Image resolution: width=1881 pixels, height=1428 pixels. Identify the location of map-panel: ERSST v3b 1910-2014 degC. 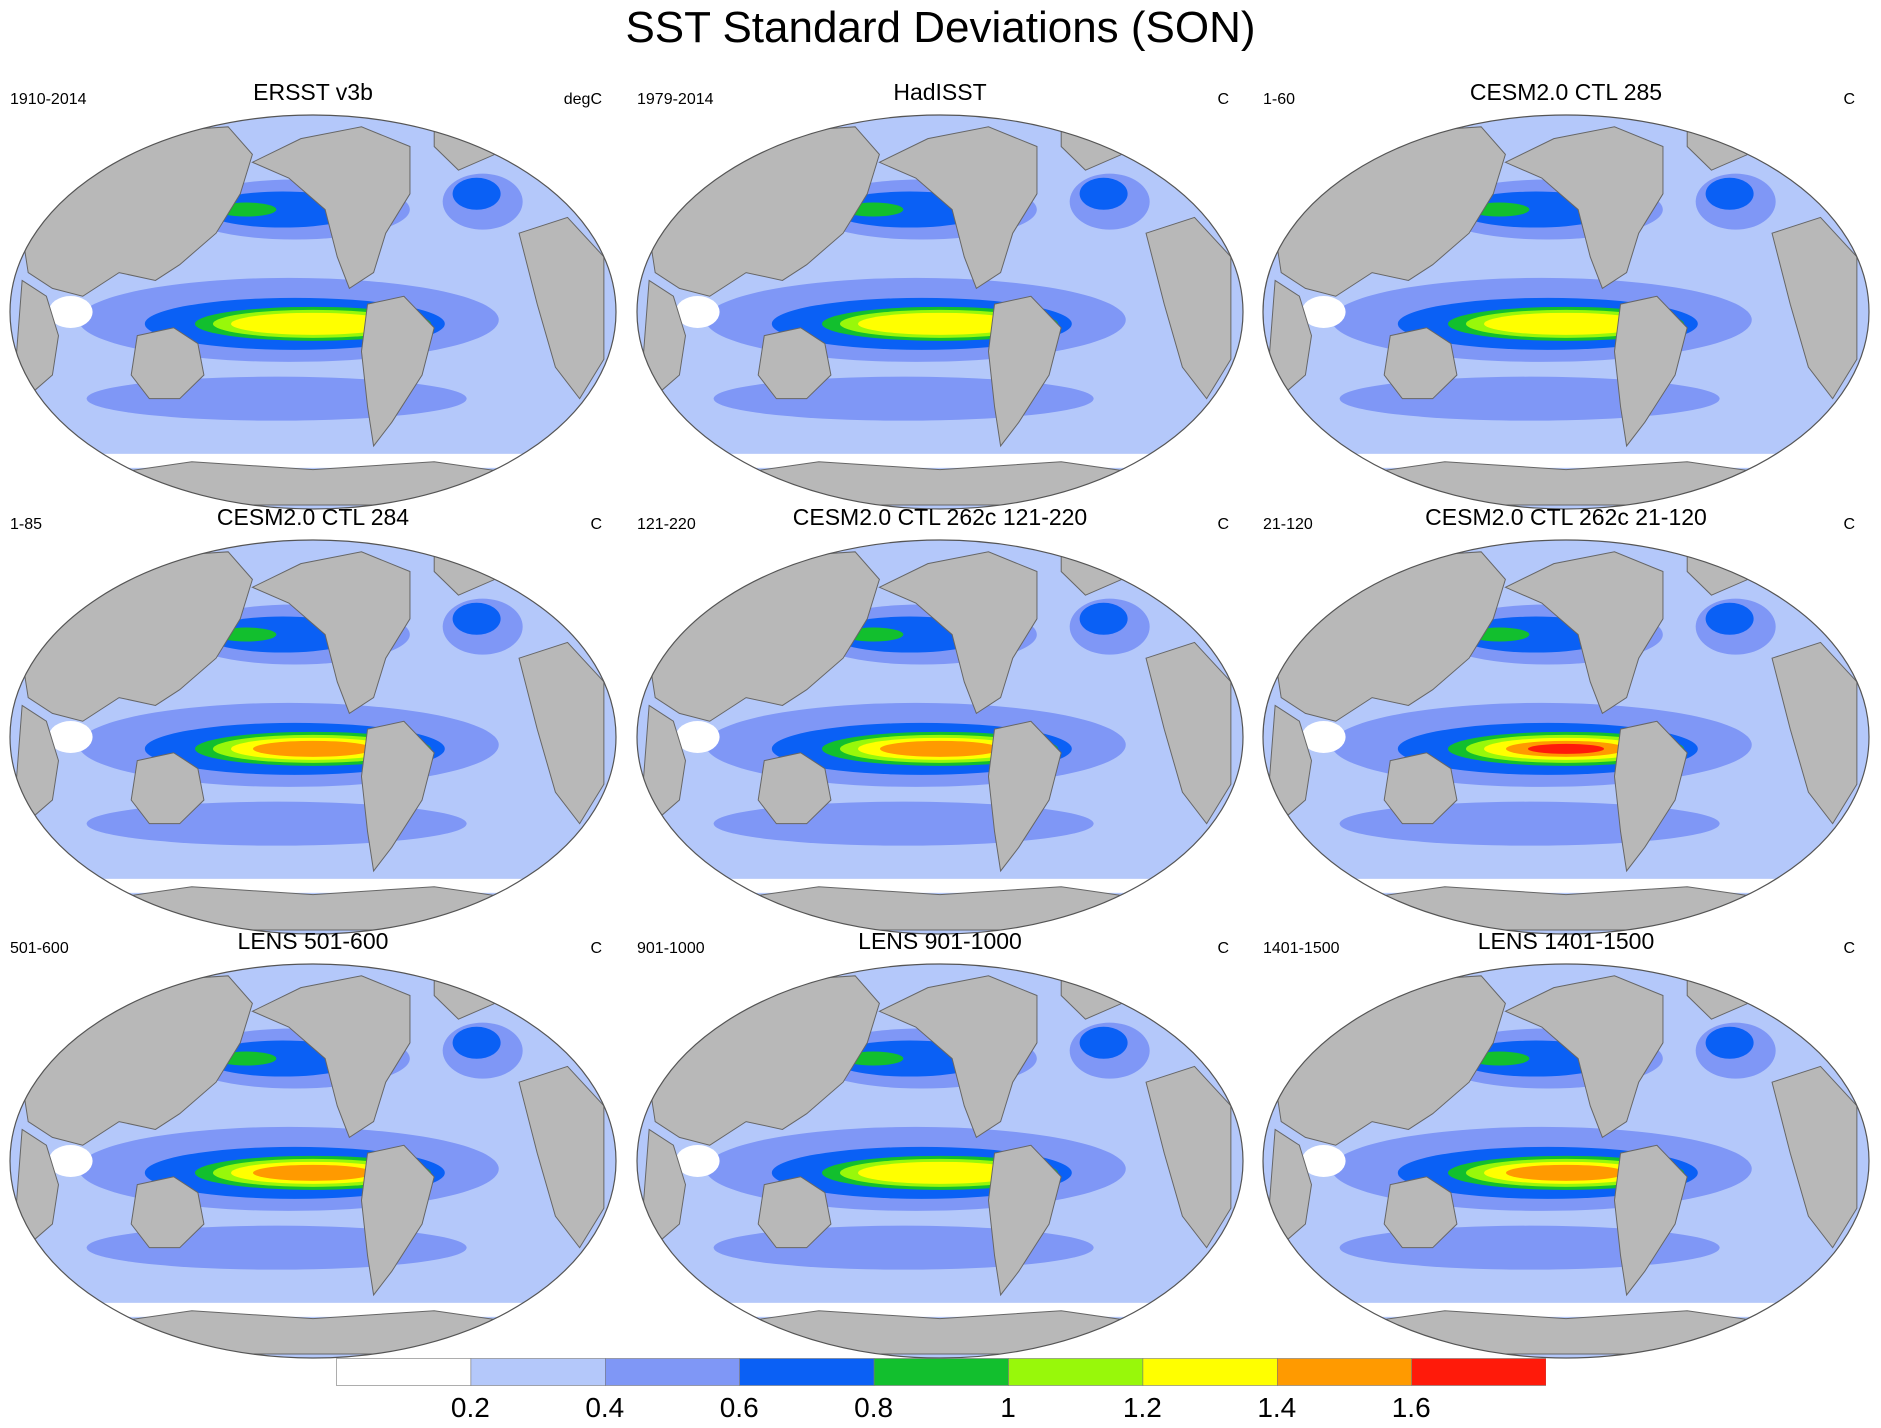
(313, 296).